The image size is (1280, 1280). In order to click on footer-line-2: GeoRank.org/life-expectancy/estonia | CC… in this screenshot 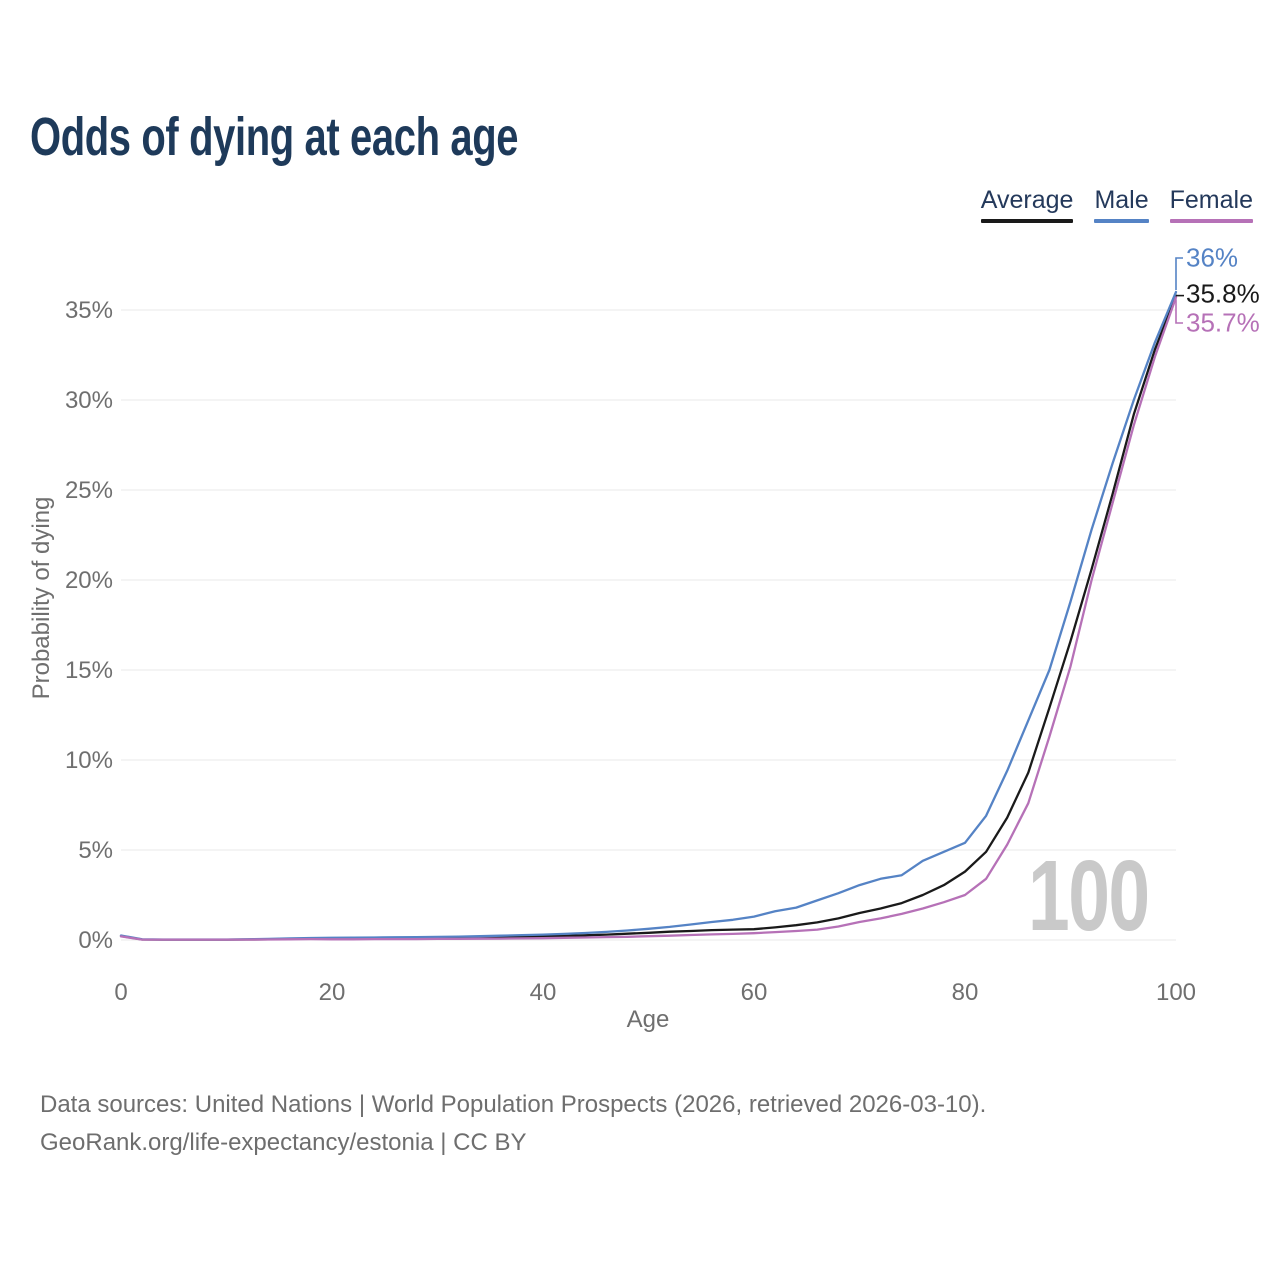, I will do `click(283, 1142)`.